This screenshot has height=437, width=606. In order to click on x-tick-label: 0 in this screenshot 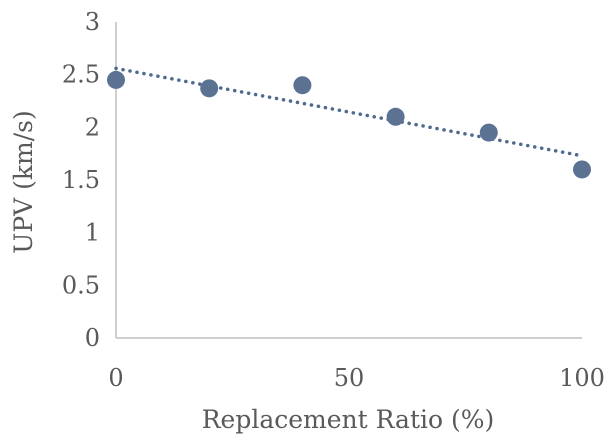, I will do `click(115, 378)`.